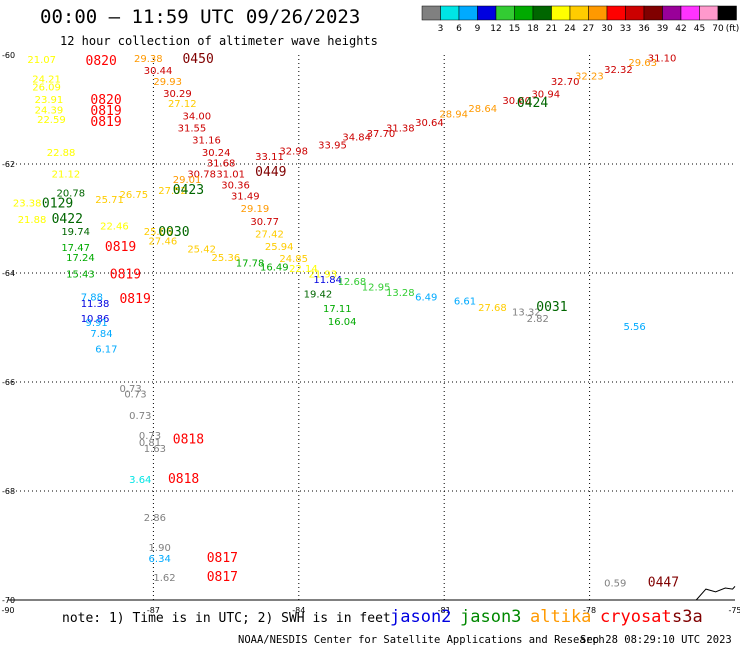 The height and width of the screenshot is (650, 740). What do you see at coordinates (106, 350) in the screenshot?
I see `wave-height-value: 6.17` at bounding box center [106, 350].